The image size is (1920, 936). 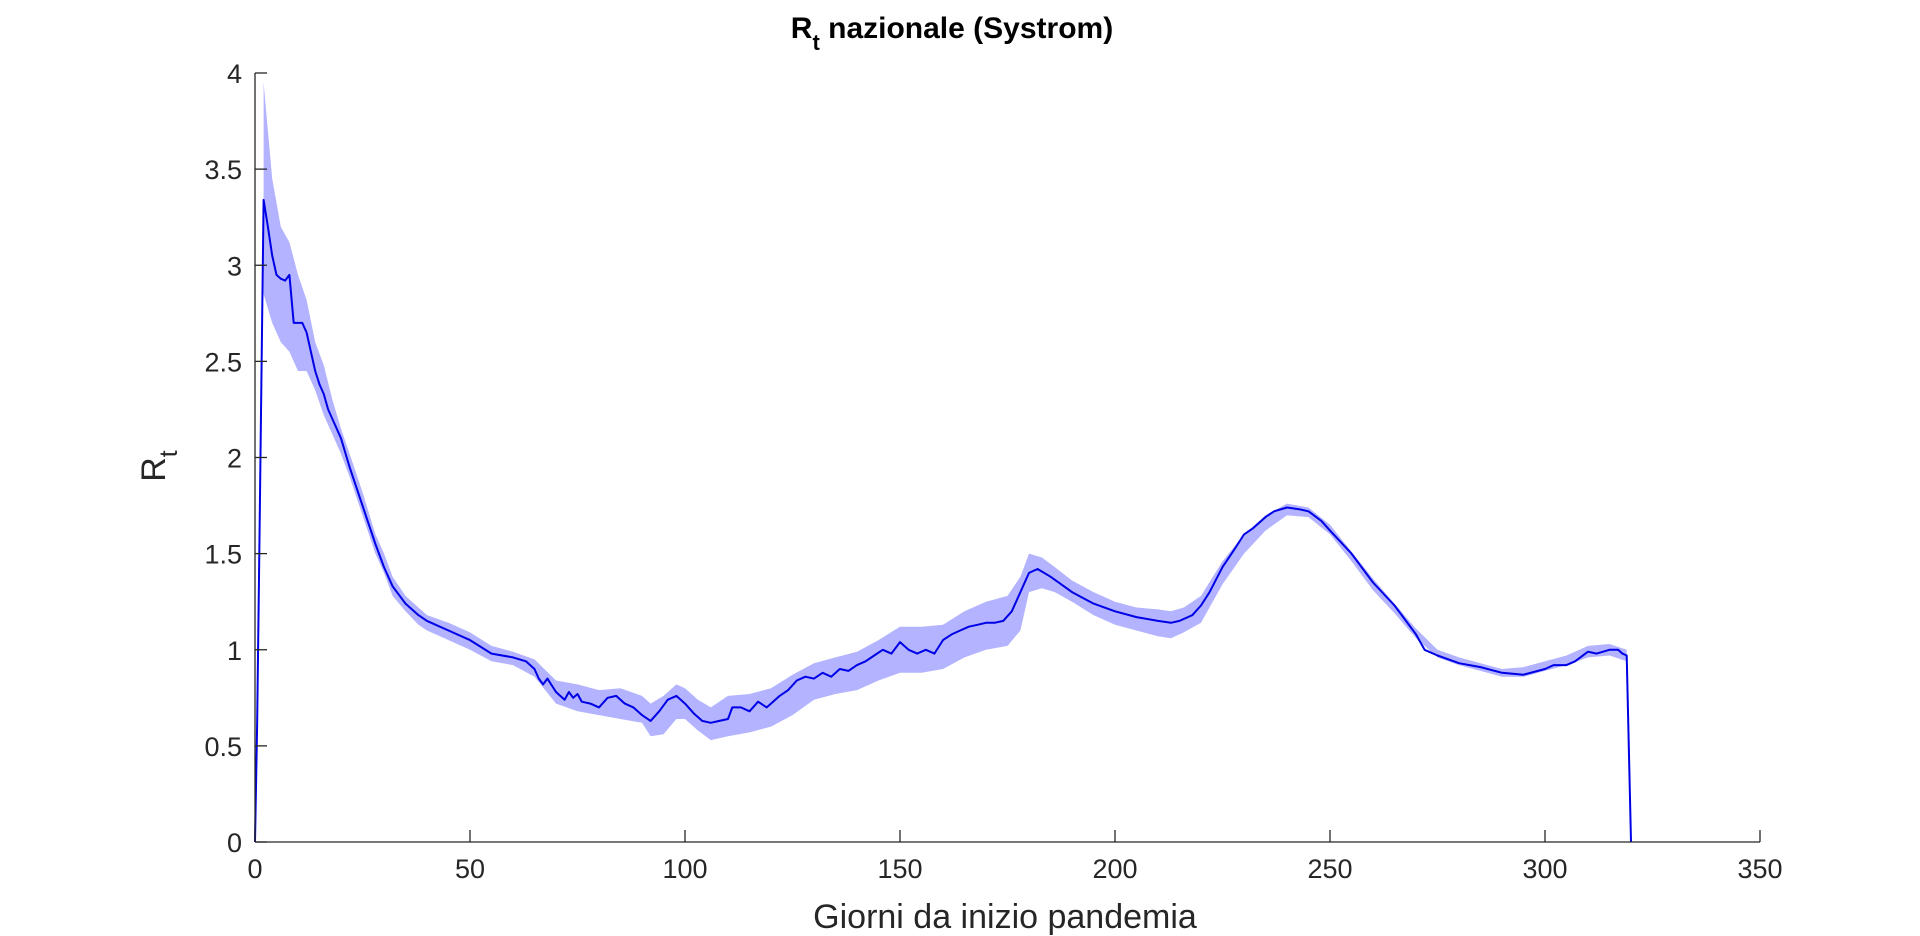 I want to click on y-tick-label: 3.5, so click(x=223, y=170).